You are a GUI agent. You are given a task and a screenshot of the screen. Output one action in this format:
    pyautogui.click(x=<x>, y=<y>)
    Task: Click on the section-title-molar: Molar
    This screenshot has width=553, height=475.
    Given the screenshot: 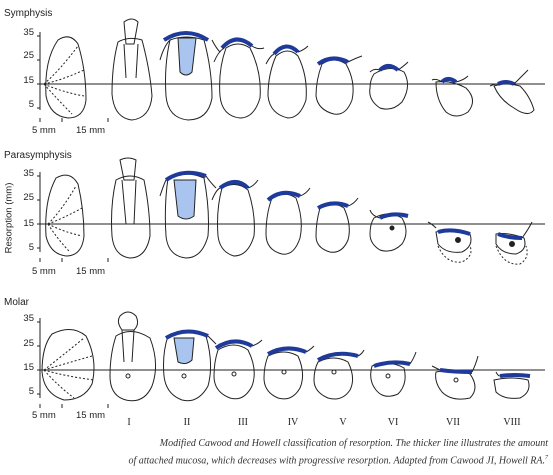 What is the action you would take?
    pyautogui.click(x=17, y=302)
    